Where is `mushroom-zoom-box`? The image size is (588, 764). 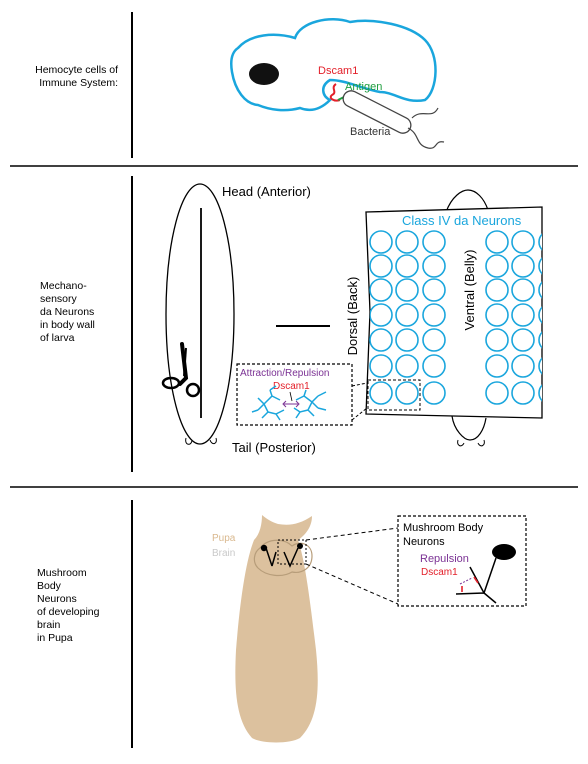
mushroom-zoom-box is located at coordinates (292, 552).